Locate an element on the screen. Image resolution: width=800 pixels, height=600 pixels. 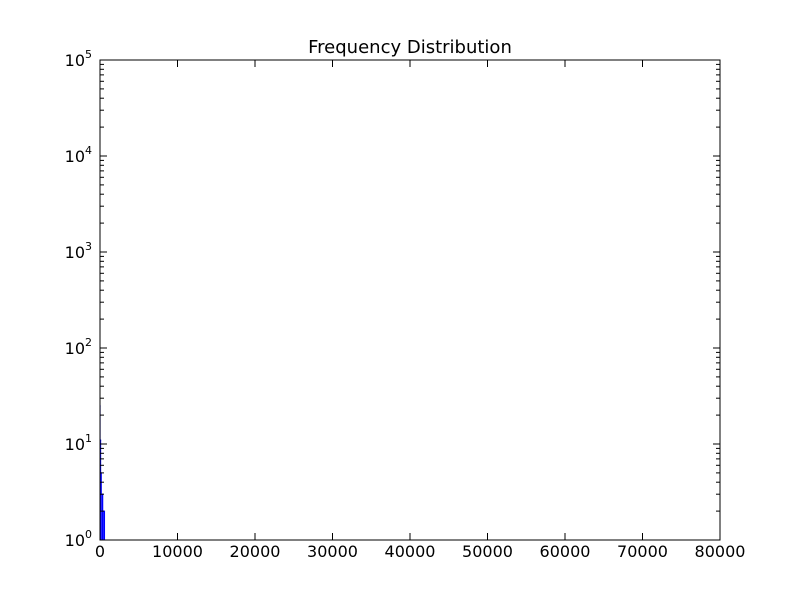
x-tick-label: 30000 is located at coordinates (332, 551).